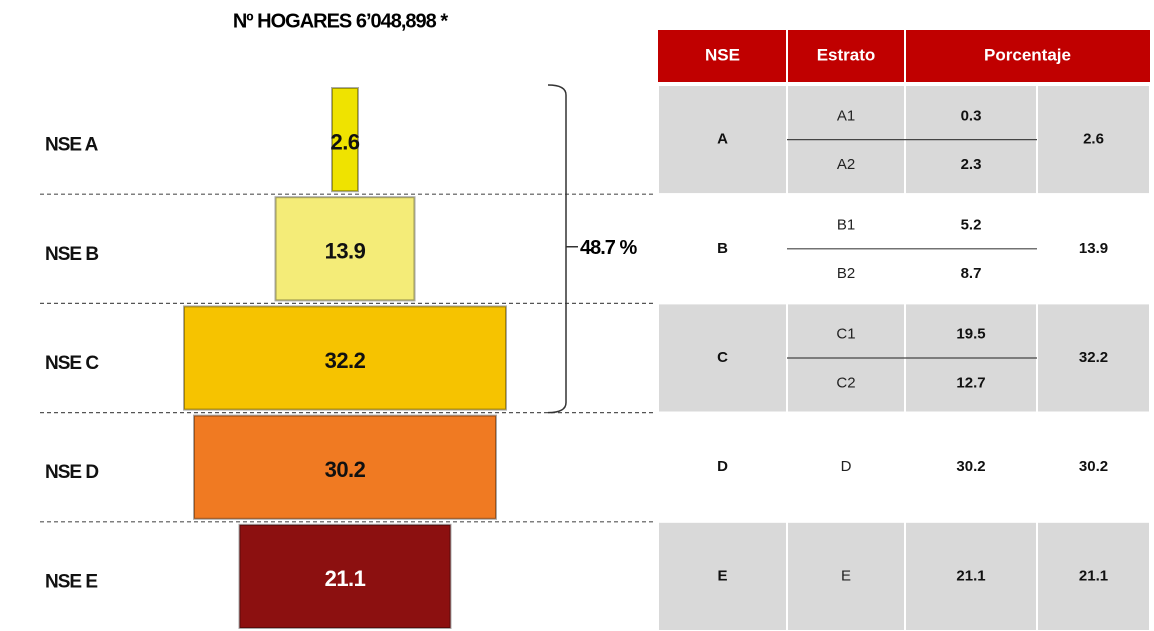 The width and height of the screenshot is (1154, 631). I want to click on nse-cell: A, so click(722, 139).